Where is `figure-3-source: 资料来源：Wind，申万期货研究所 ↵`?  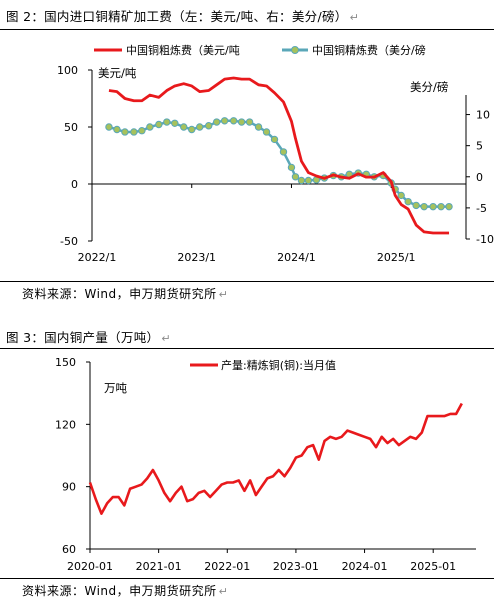
figure-3-source: 资料来源：Wind，申万期货研究所 ↵ is located at coordinates (125, 590).